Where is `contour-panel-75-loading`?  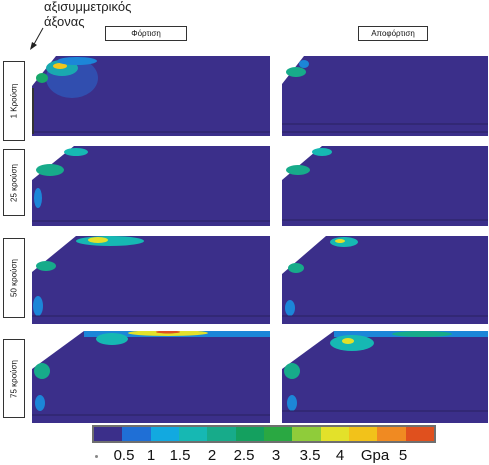
contour-panel-75-loading is located at coordinates (151, 377).